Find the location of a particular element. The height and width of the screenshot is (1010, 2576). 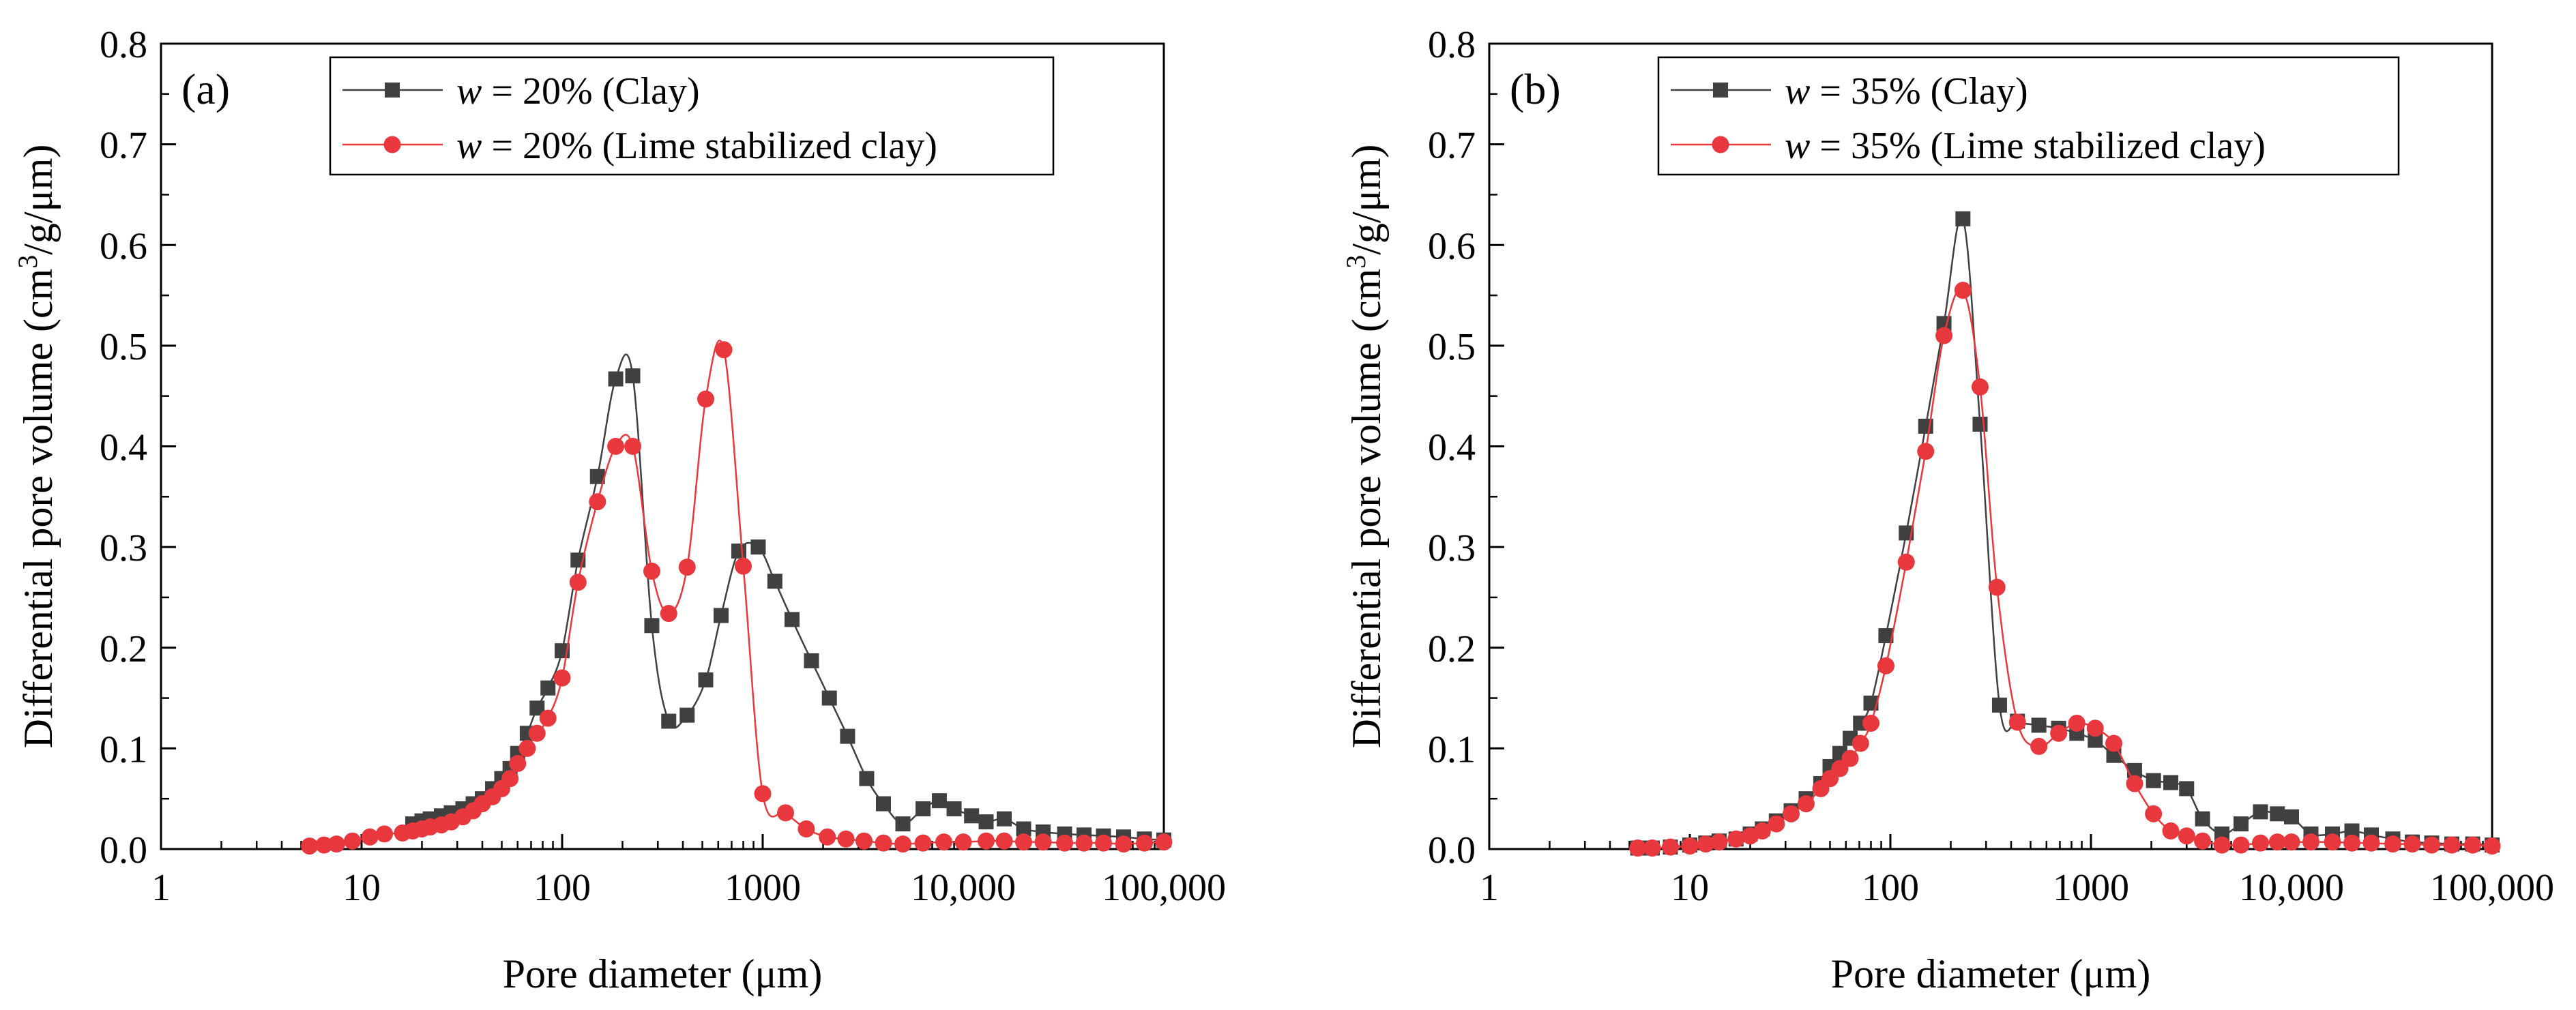

y-axis-title: Differential pore volume (cm3/g/μm) is located at coordinates (36, 447).